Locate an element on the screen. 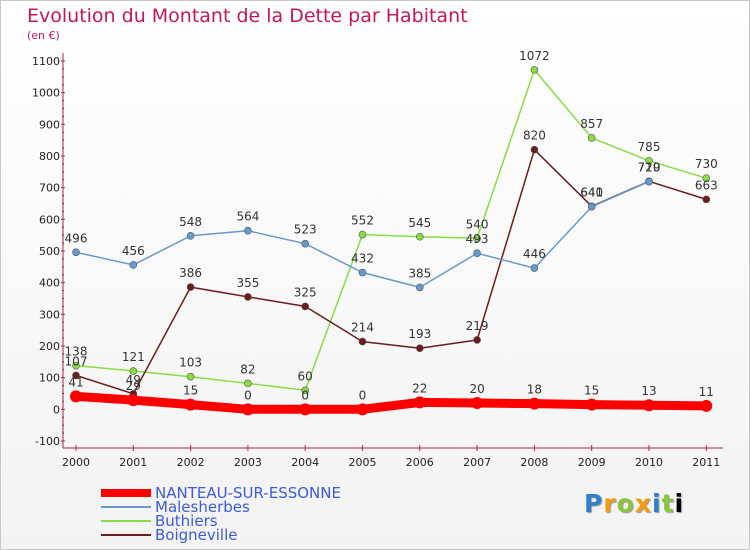 Image resolution: width=750 pixels, height=550 pixels. y-tick-label: 1000 is located at coordinates (46, 93).